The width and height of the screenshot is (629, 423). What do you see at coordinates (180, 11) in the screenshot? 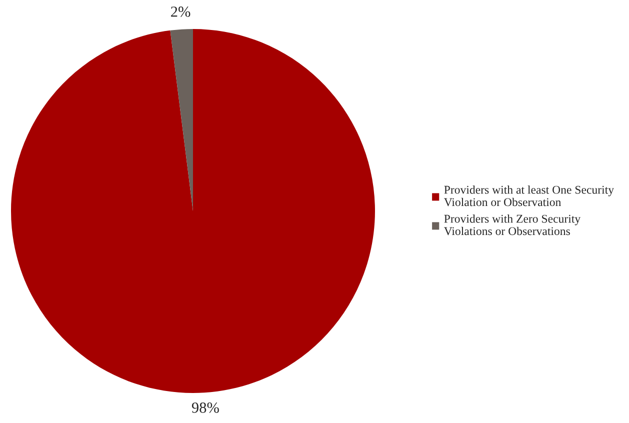
I see `data-label: 2%` at bounding box center [180, 11].